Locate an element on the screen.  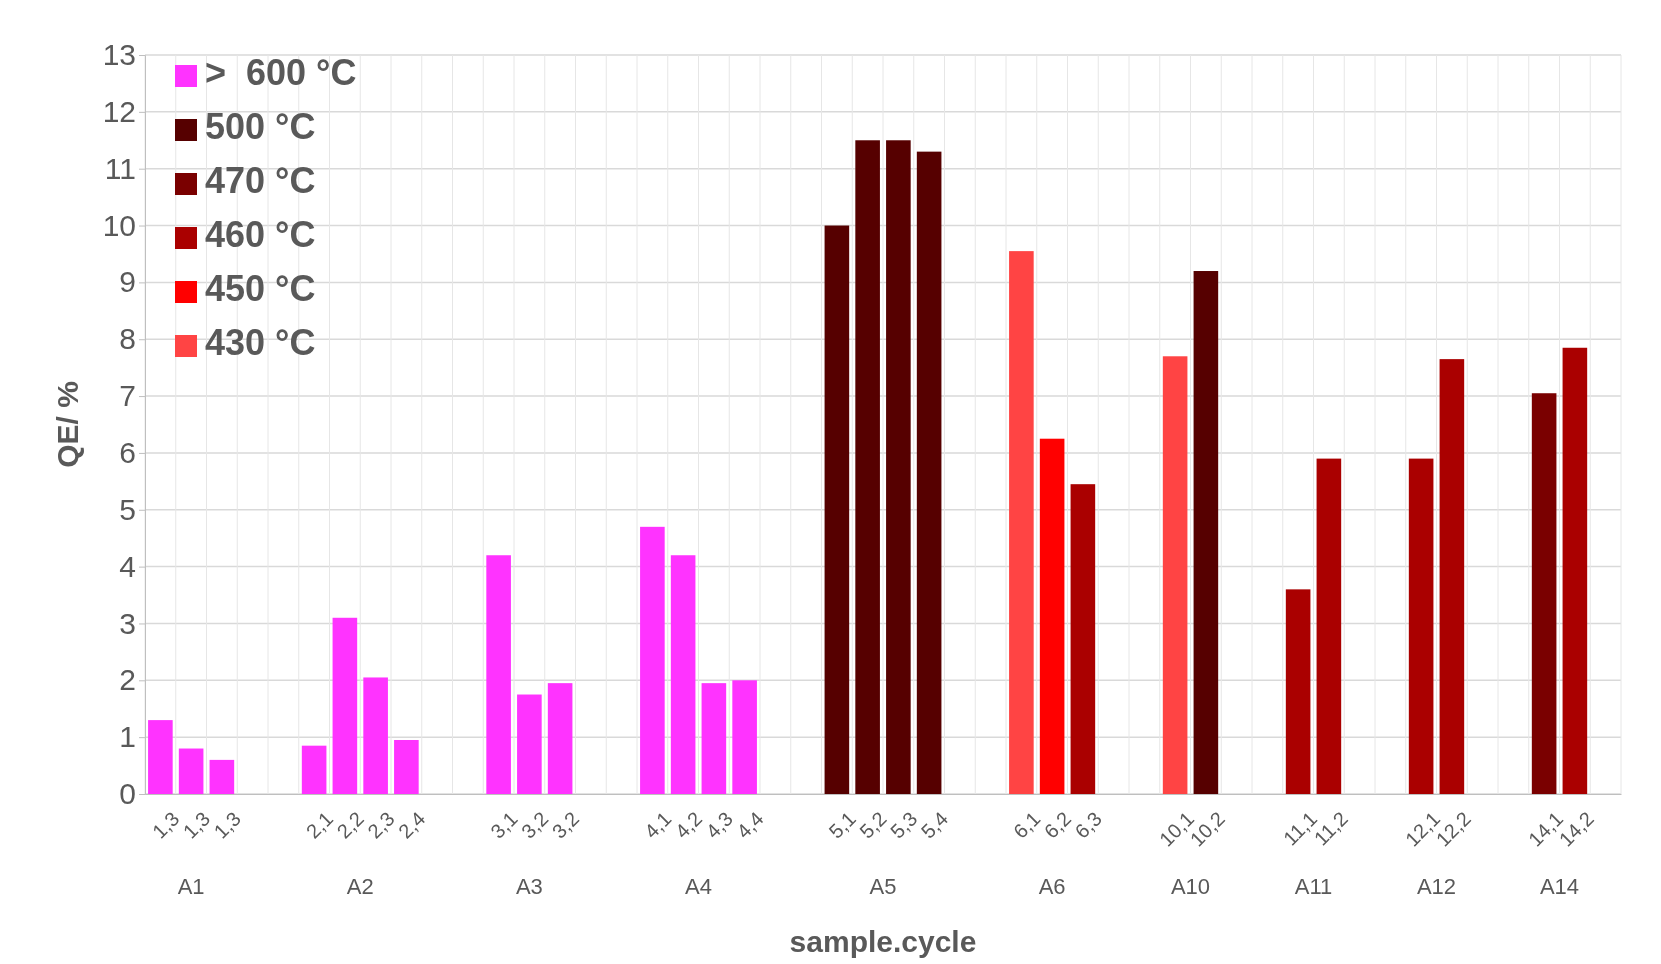
y-tick-label: 3 is located at coordinates (127, 623).